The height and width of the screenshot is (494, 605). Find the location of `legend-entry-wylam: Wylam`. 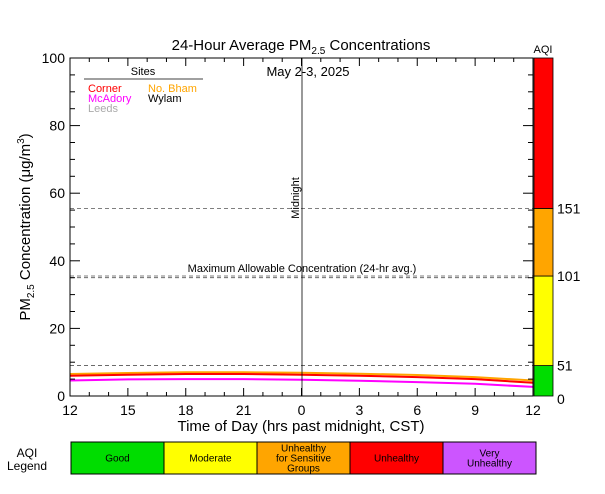

legend-entry-wylam: Wylam is located at coordinates (165, 99).